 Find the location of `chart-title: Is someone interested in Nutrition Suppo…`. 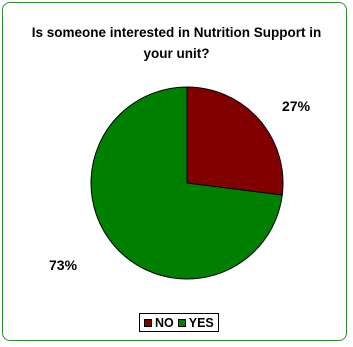

chart-title: Is someone interested in Nutrition Suppo… is located at coordinates (176, 43).